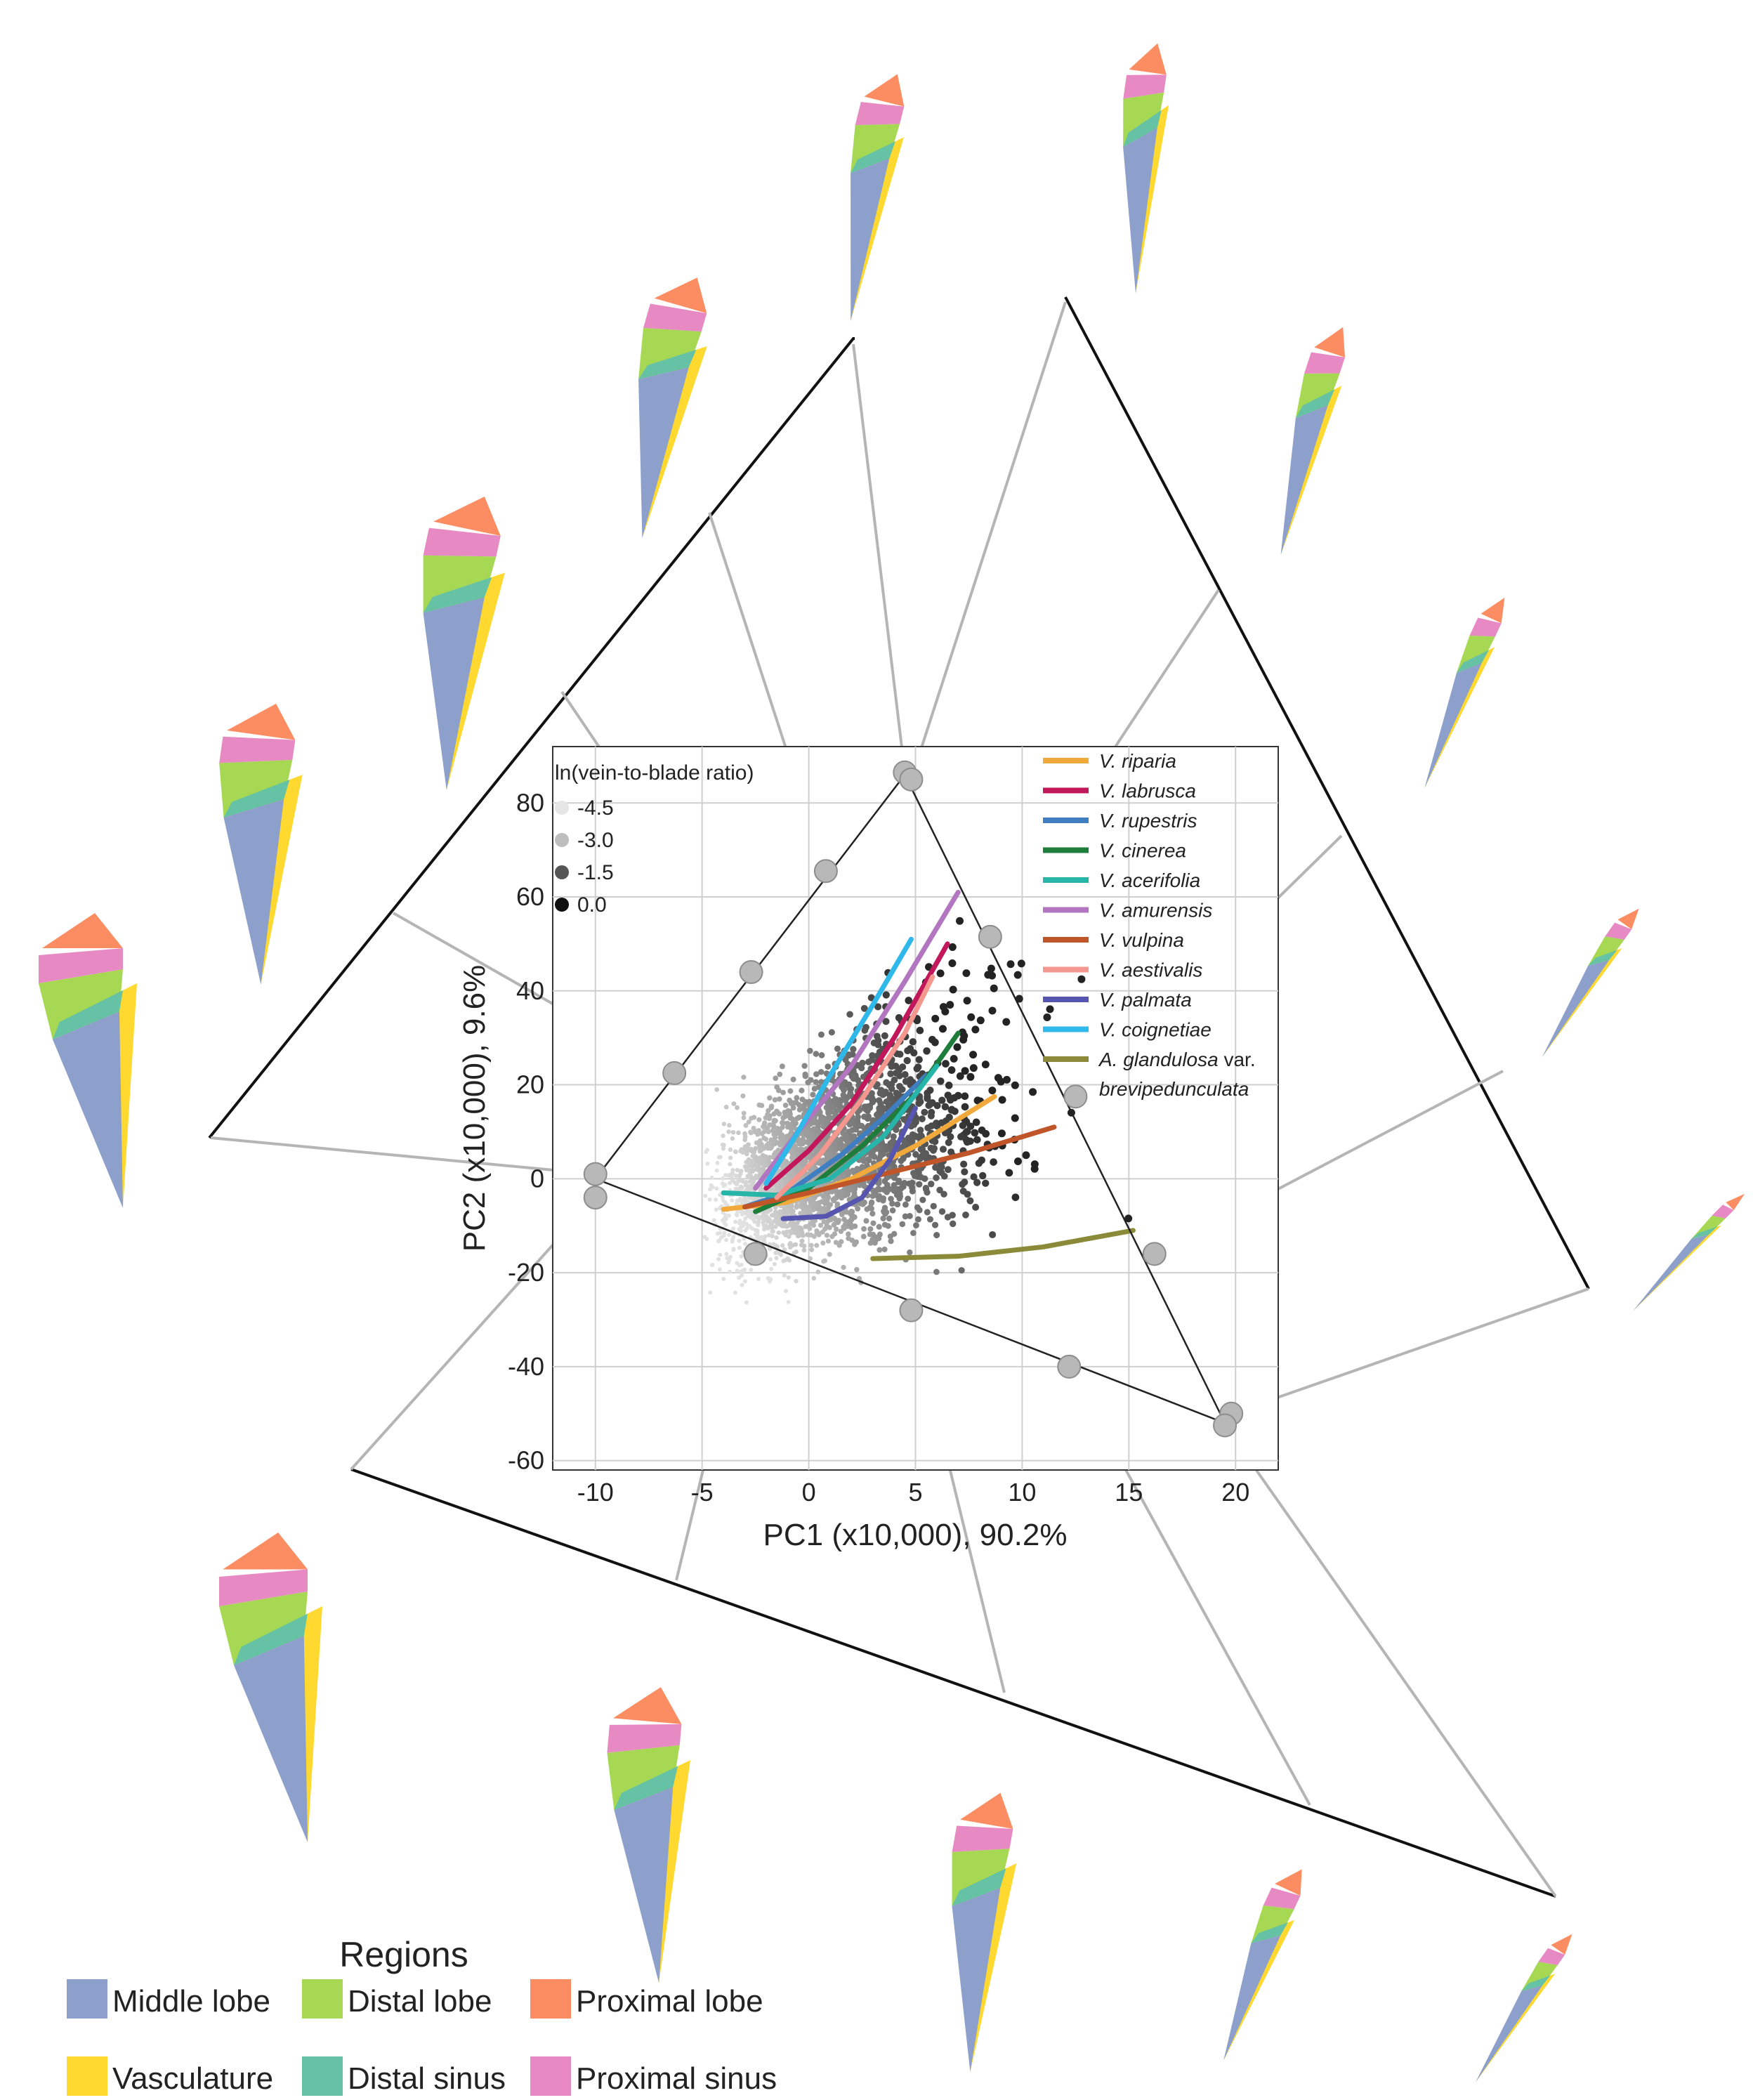  I want to click on legend-label: V. labrusca, so click(1147, 791).